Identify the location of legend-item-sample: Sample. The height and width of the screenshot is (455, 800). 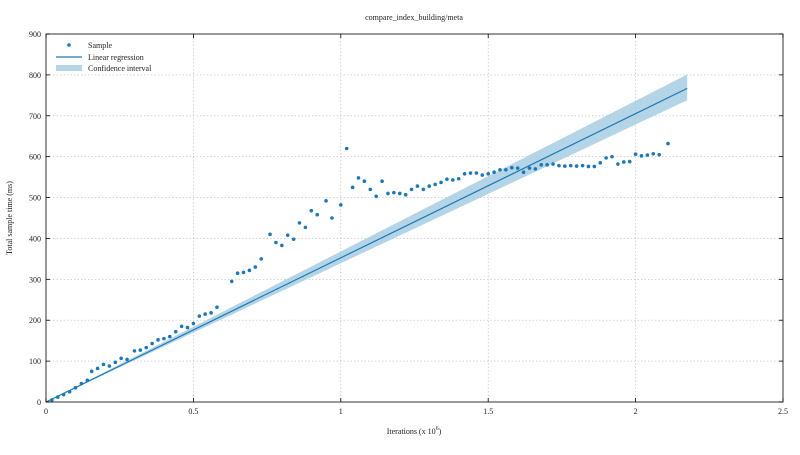
(89, 45).